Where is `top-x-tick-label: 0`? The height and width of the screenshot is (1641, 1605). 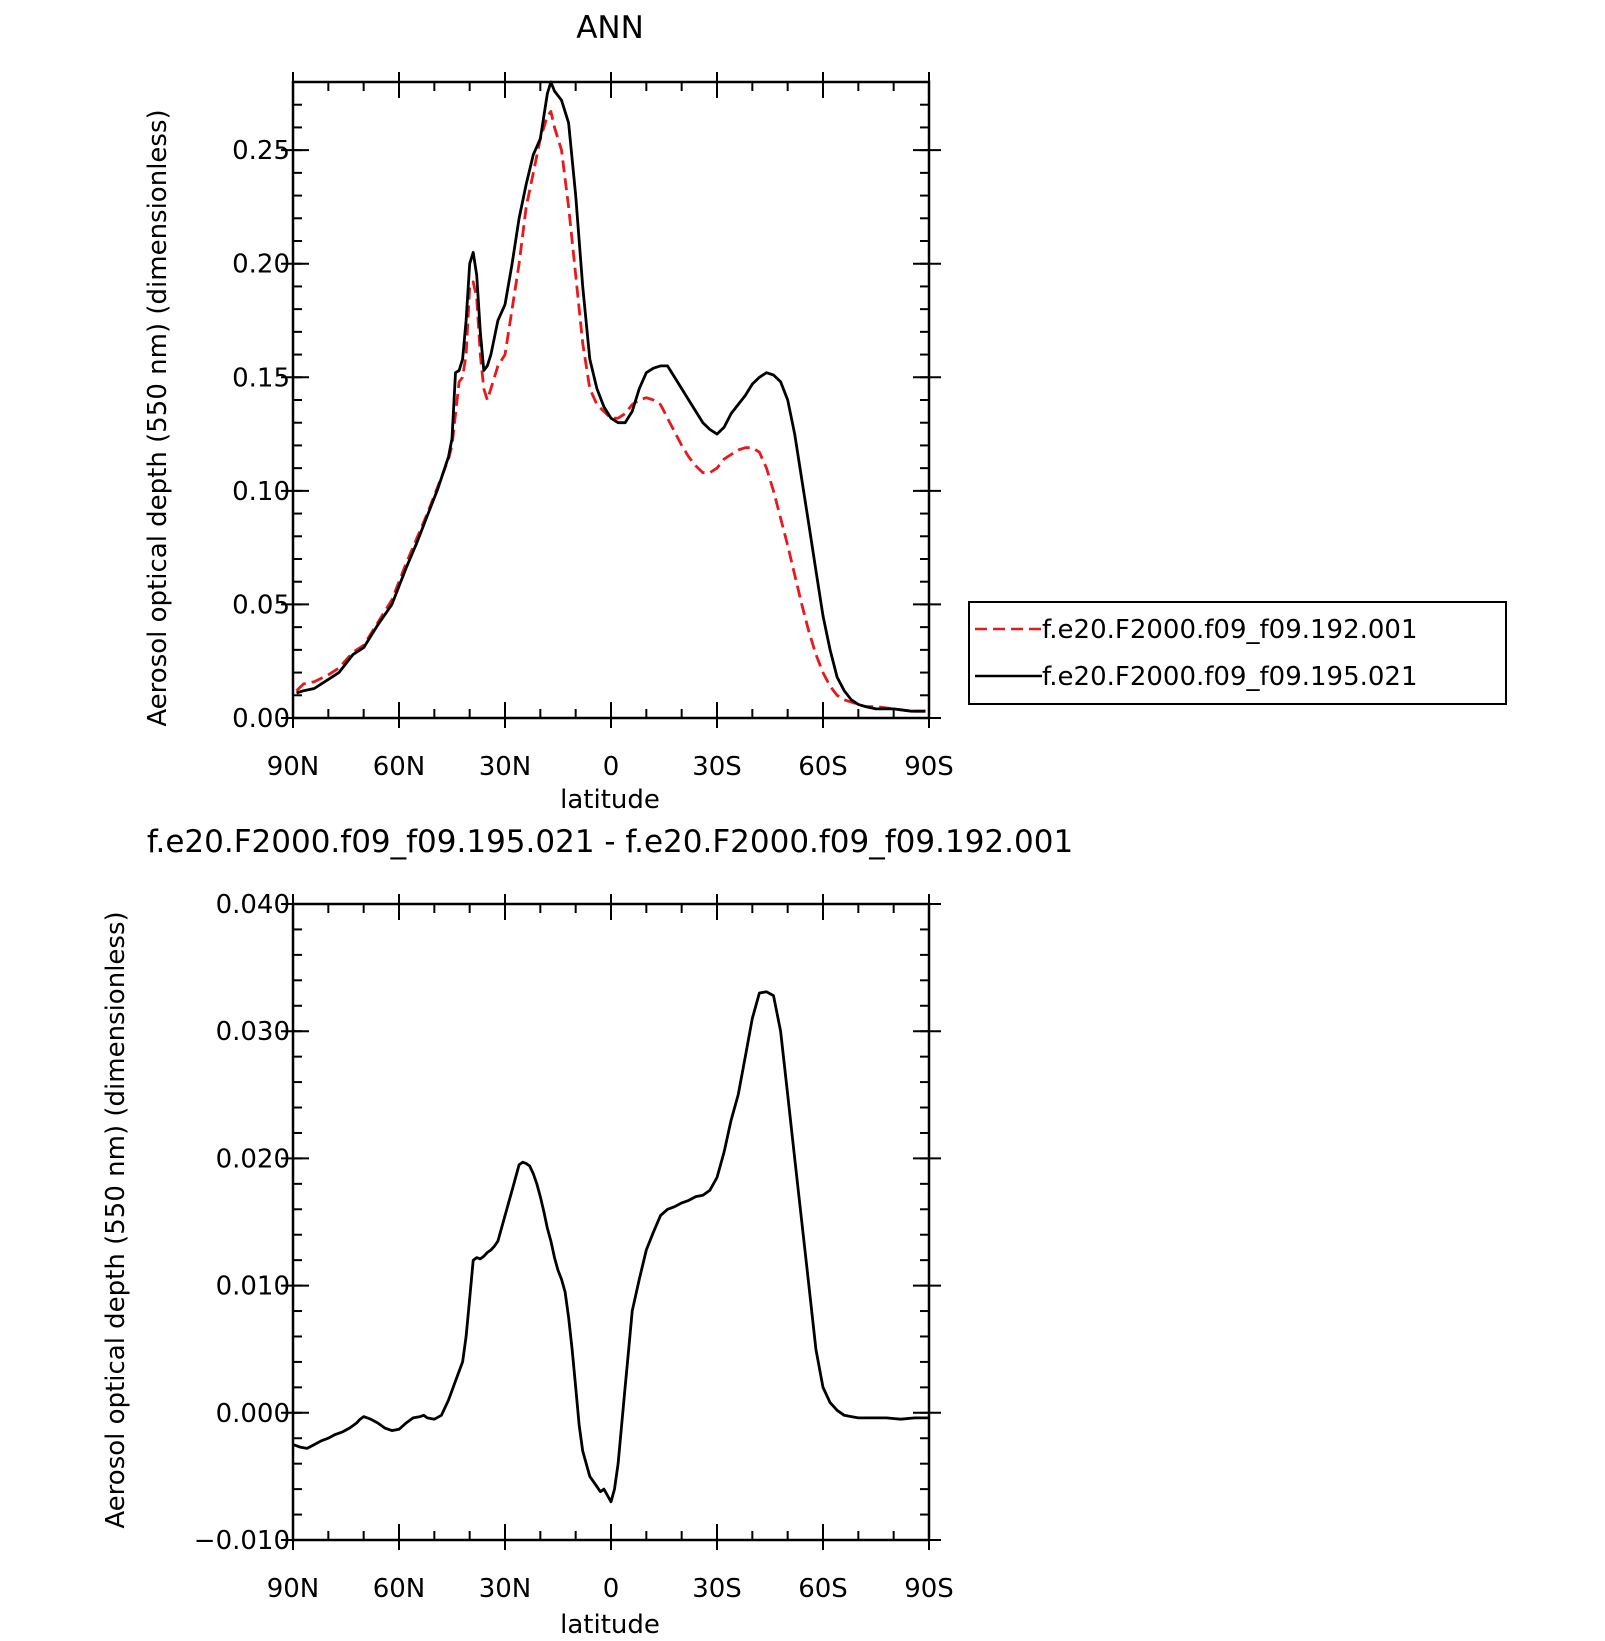 top-x-tick-label: 0 is located at coordinates (611, 767).